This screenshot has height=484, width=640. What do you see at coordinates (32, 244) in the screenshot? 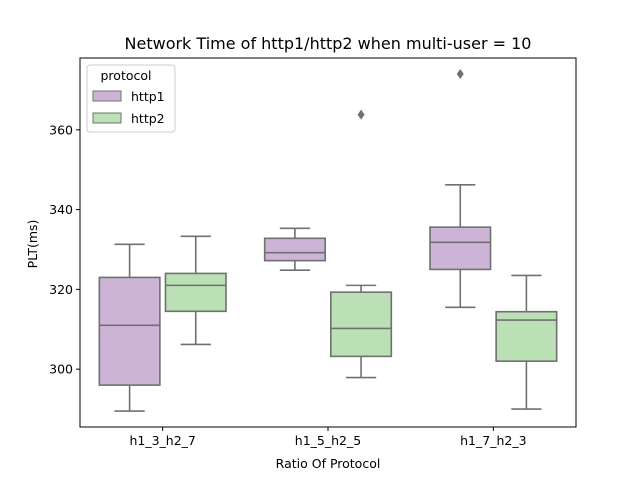
I see `y-axis-label: PLT(ms)` at bounding box center [32, 244].